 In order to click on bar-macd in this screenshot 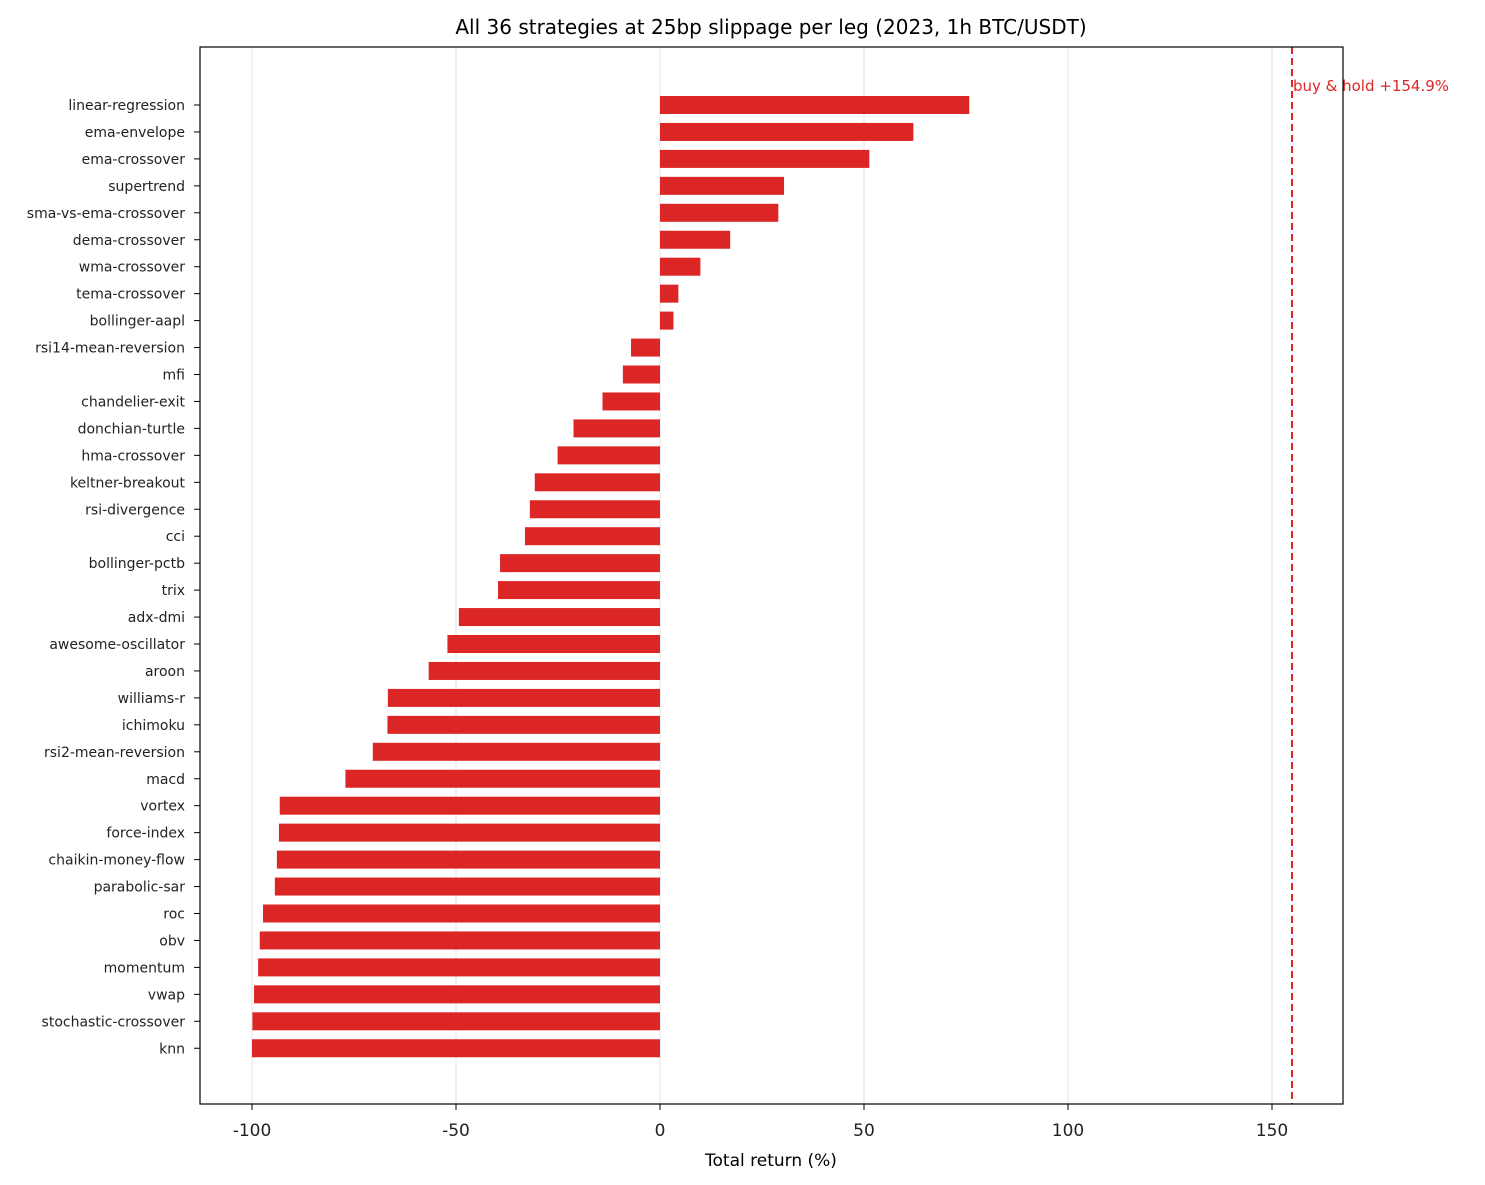, I will do `click(502, 778)`.